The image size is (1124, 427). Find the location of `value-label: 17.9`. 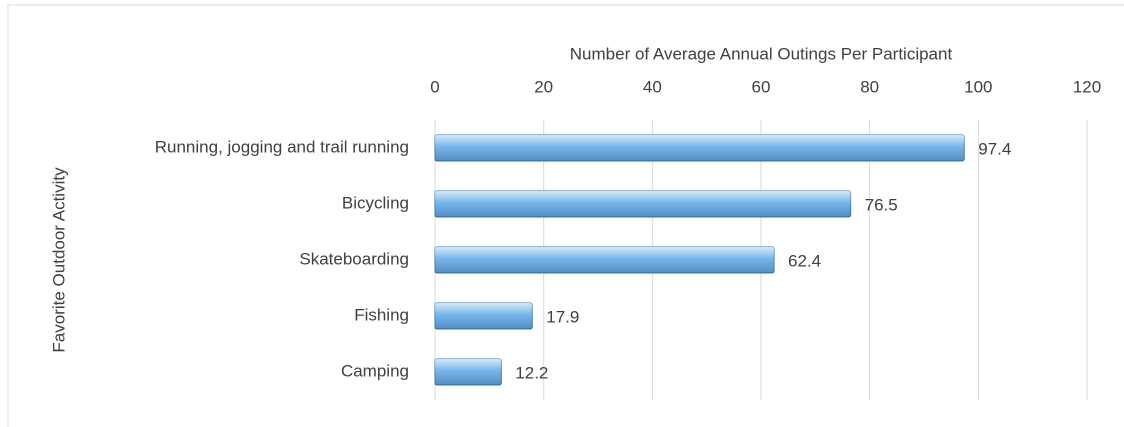

value-label: 17.9 is located at coordinates (562, 316).